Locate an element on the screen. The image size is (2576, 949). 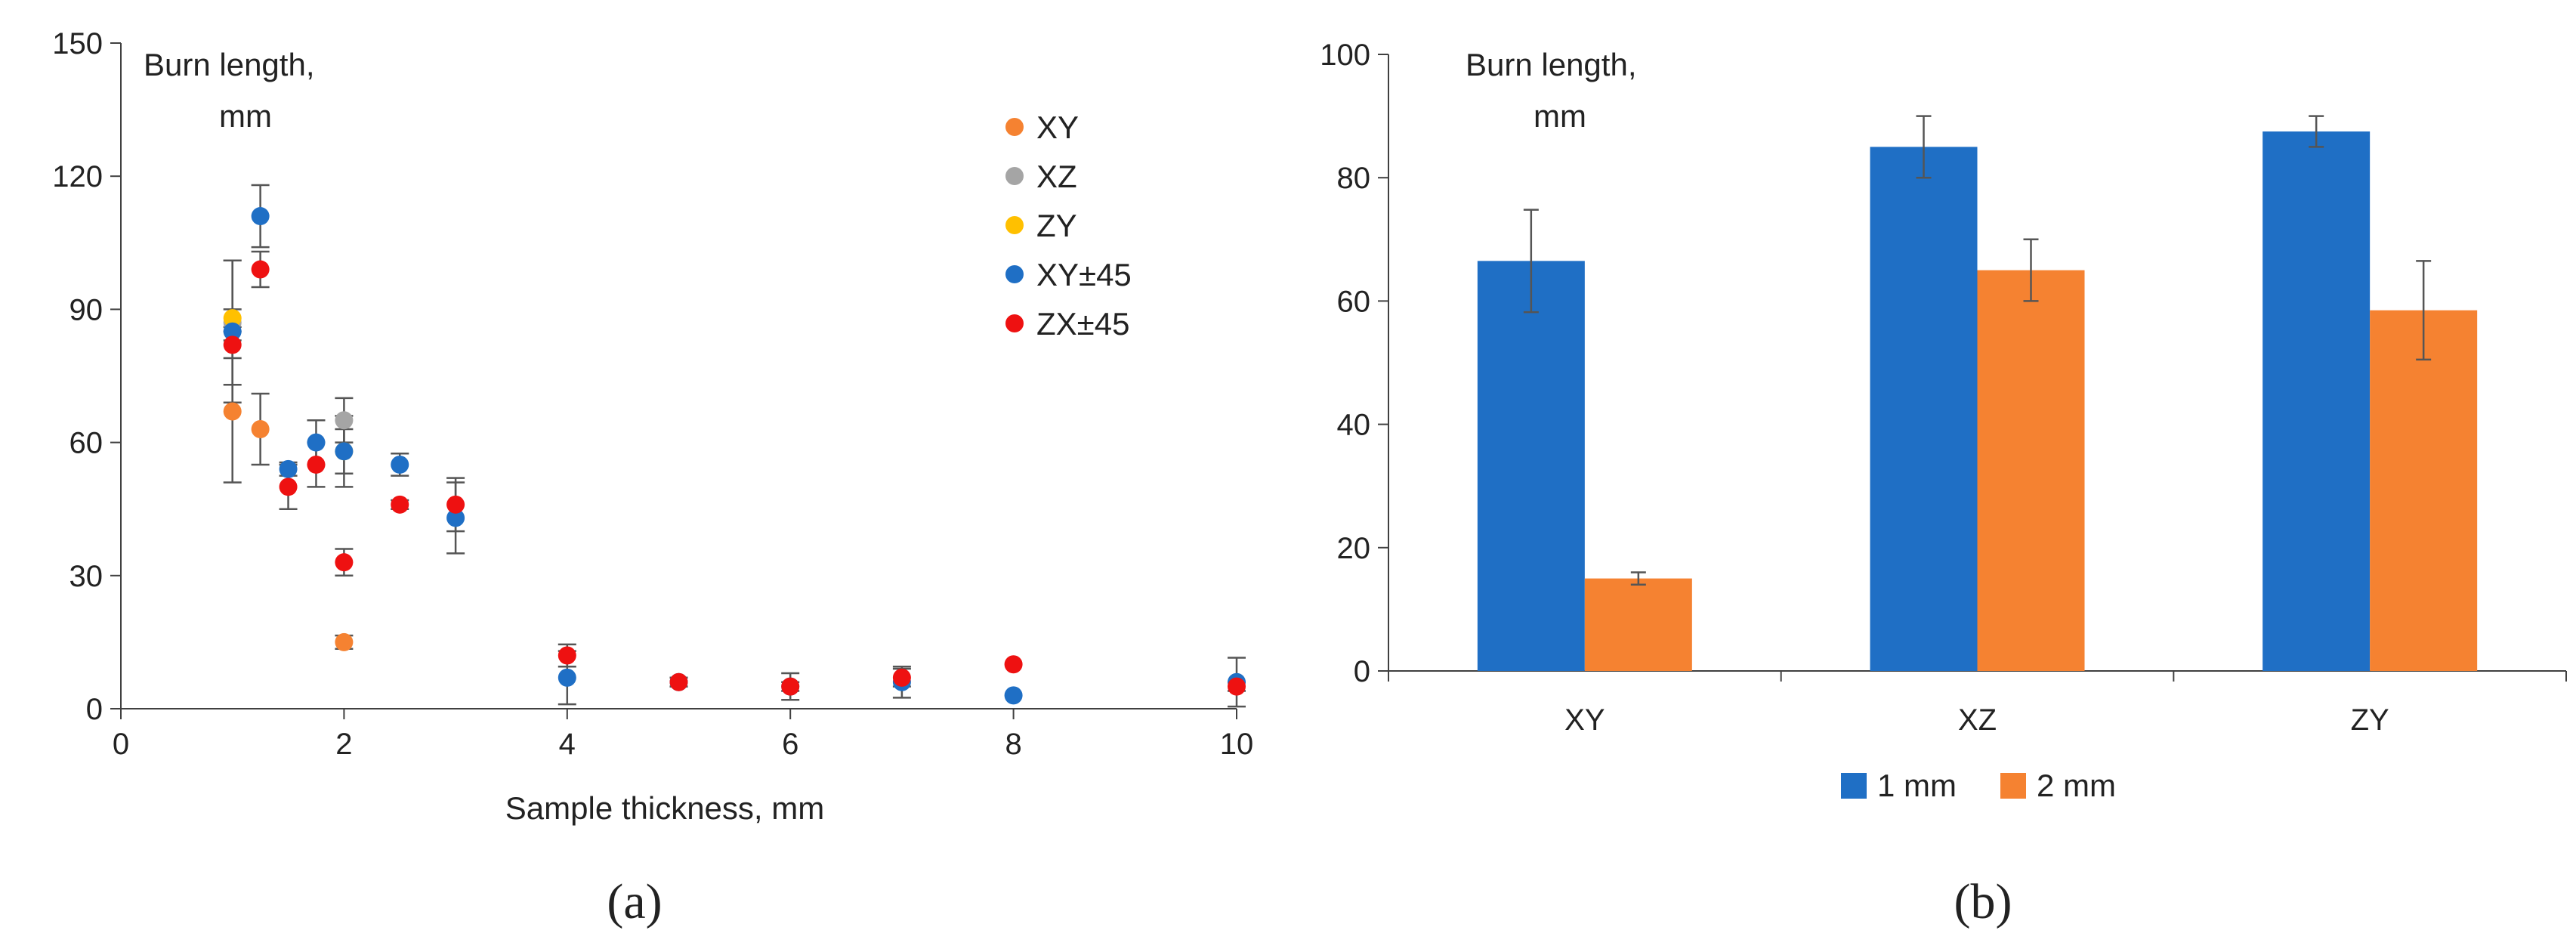
legend-label-1-mm: 1 mm is located at coordinates (1917, 785).